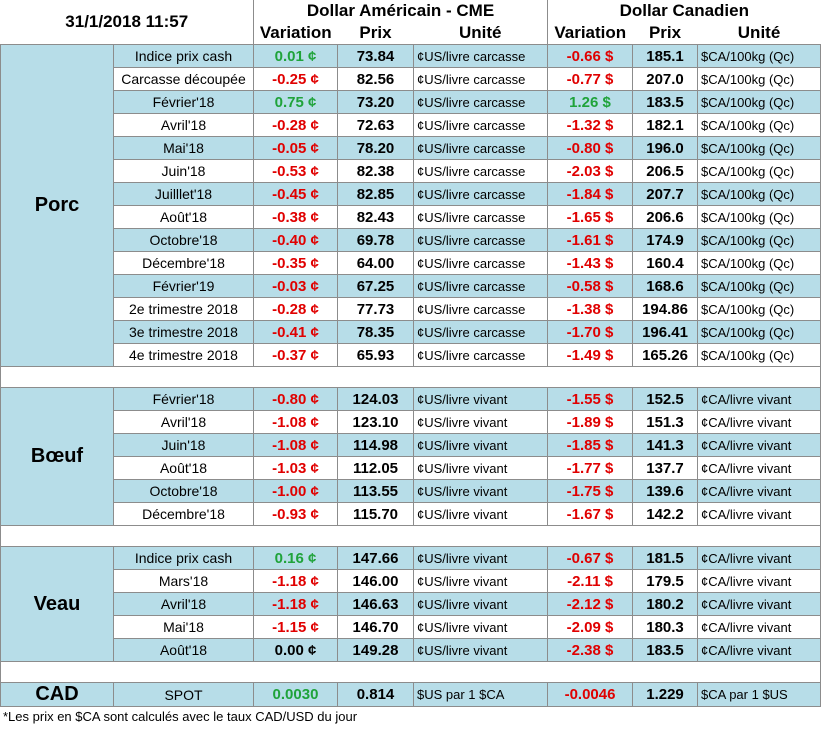 This screenshot has width=822, height=737. I want to click on usd-variation: -0.25 ¢, so click(295, 79).